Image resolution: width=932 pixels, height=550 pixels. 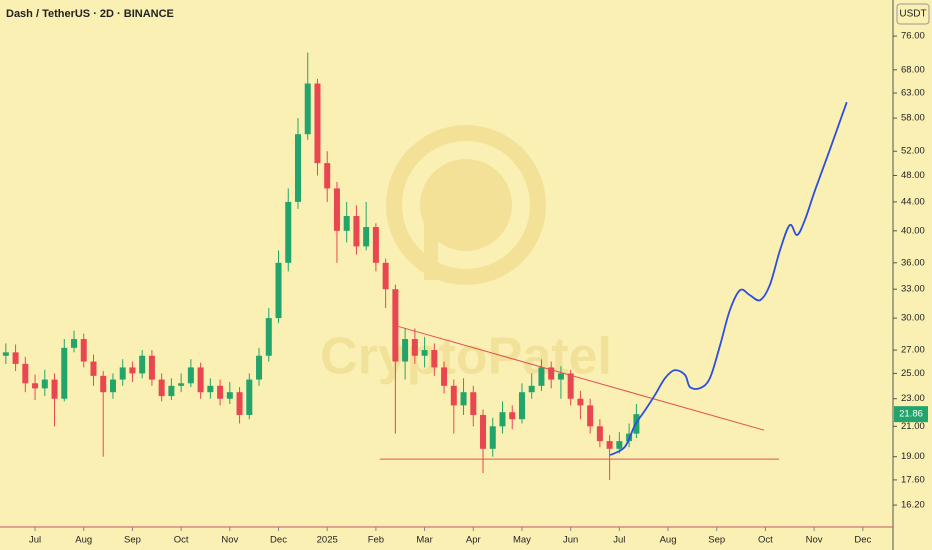 I want to click on y-tick-label: 19.00, so click(x=913, y=456).